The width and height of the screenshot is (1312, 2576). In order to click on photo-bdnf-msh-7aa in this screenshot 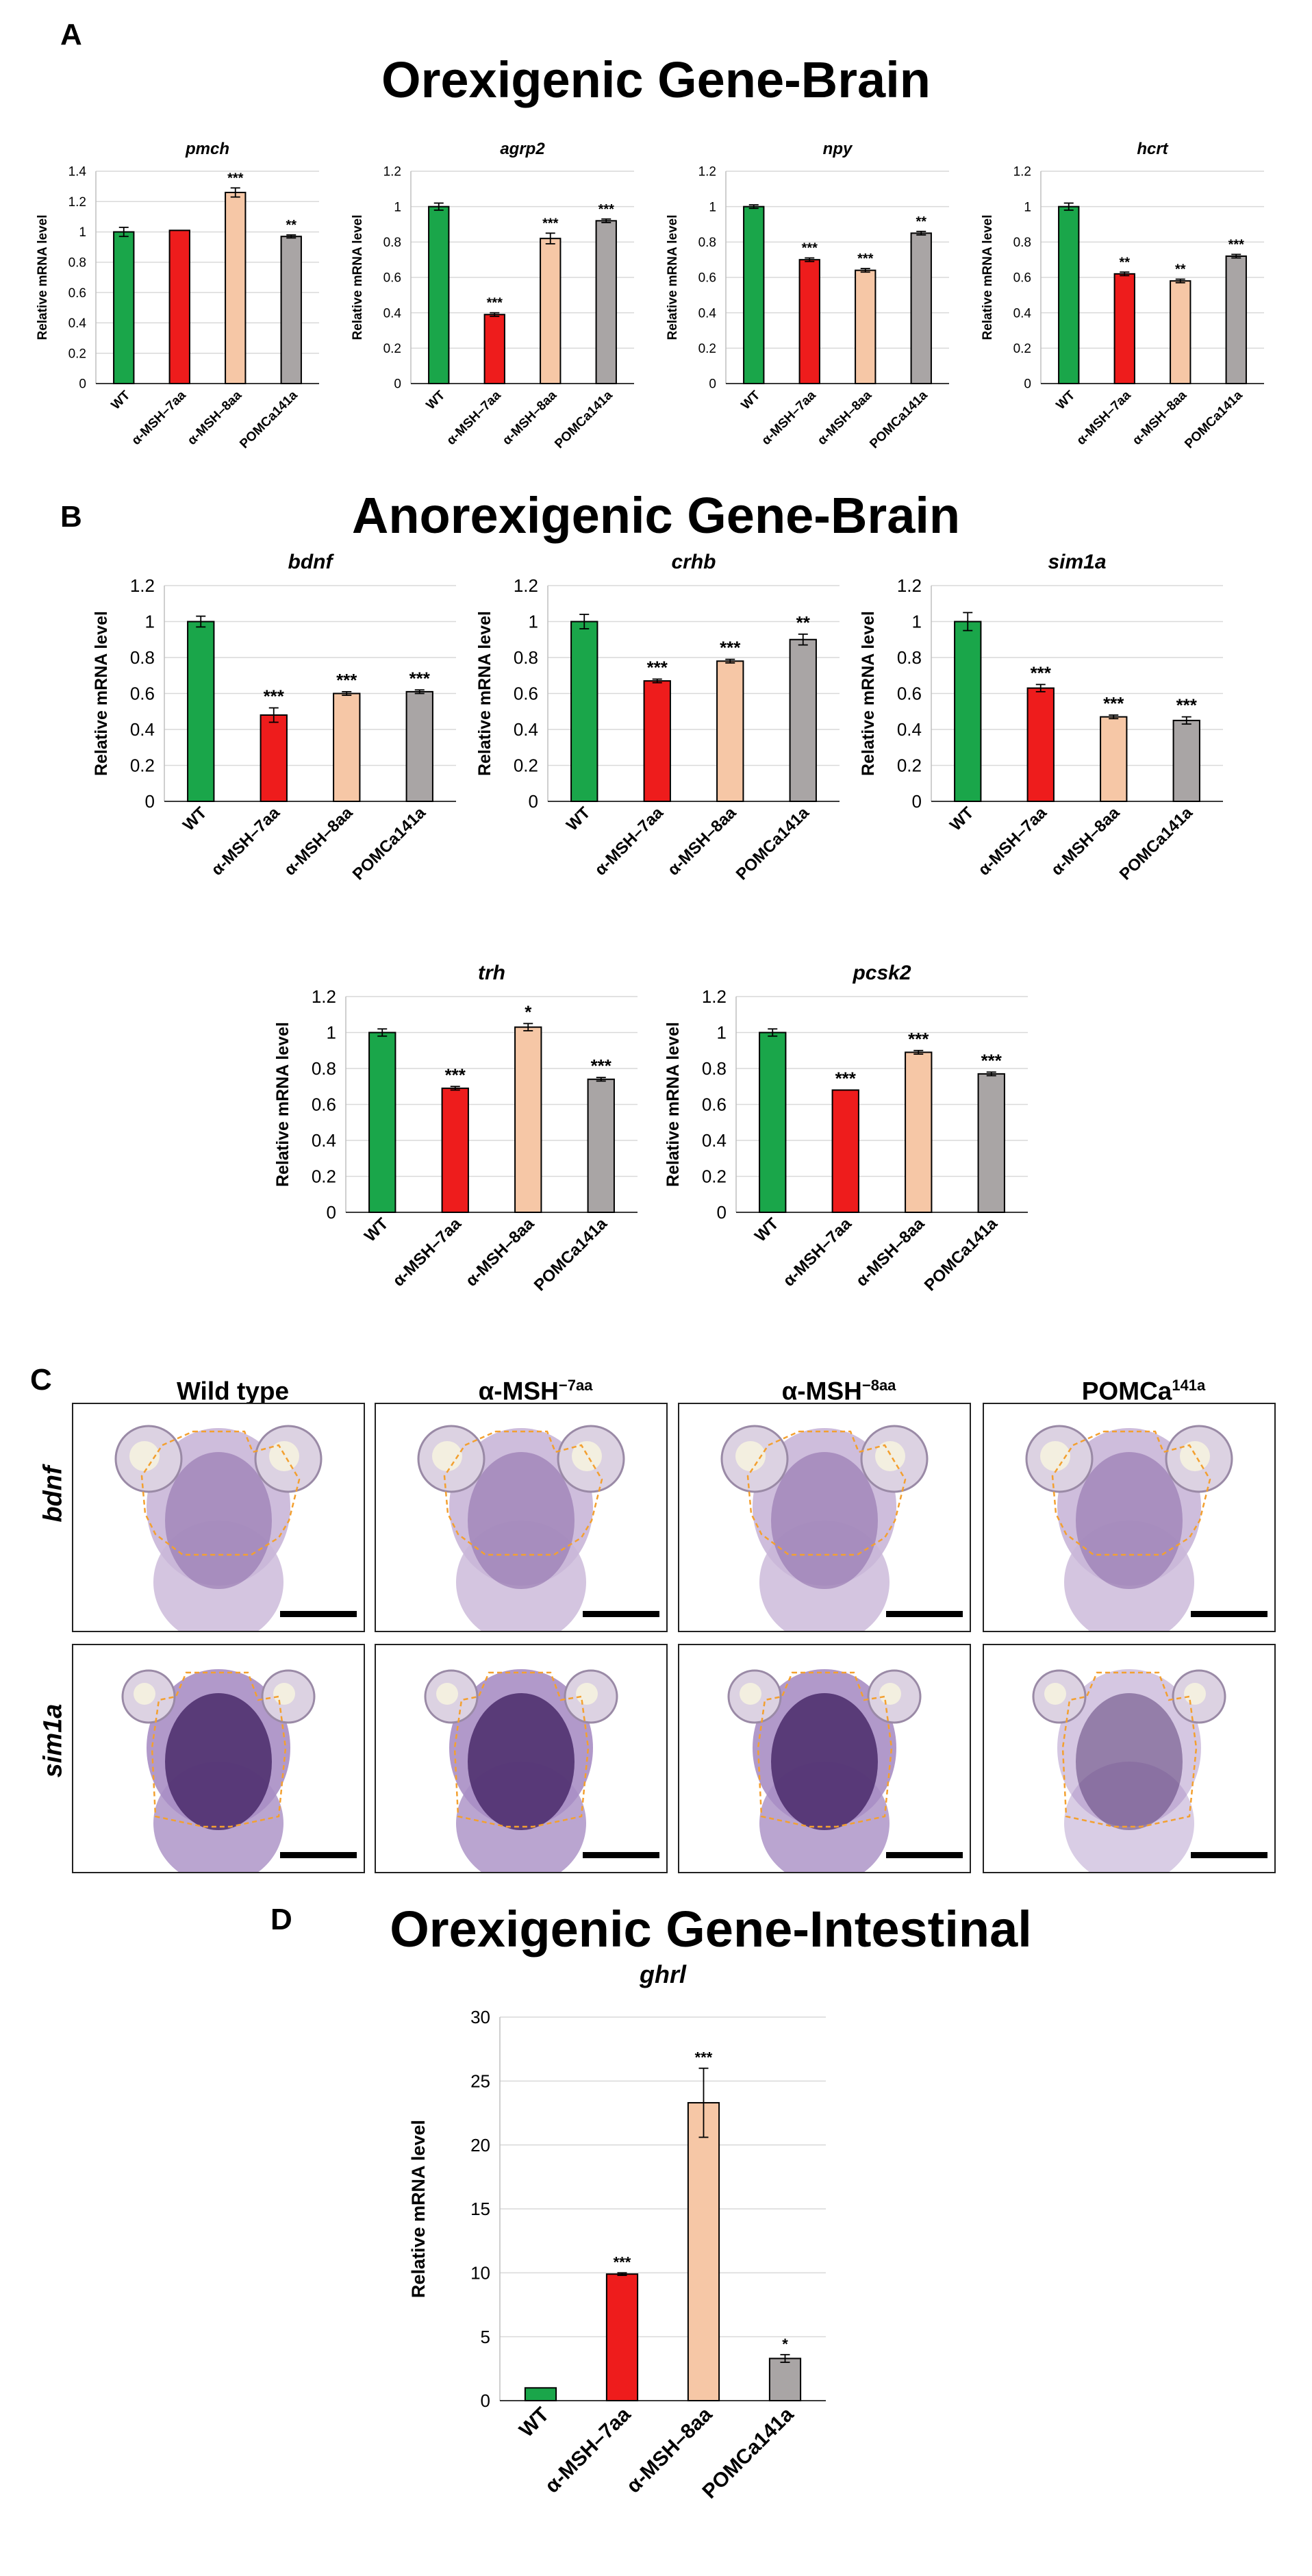, I will do `click(521, 1517)`.